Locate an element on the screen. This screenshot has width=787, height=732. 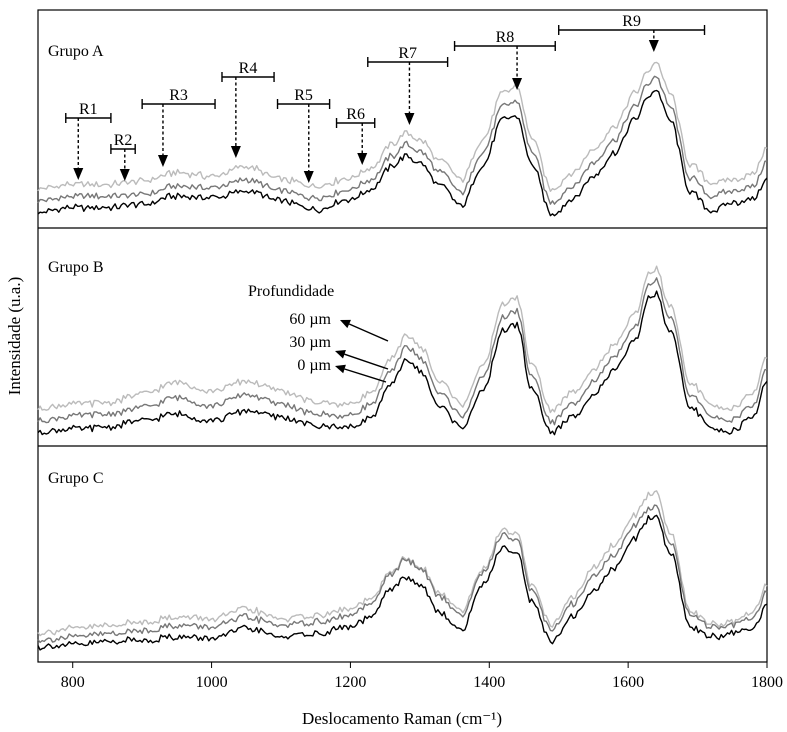
region-r1: R1 is located at coordinates (88, 140).